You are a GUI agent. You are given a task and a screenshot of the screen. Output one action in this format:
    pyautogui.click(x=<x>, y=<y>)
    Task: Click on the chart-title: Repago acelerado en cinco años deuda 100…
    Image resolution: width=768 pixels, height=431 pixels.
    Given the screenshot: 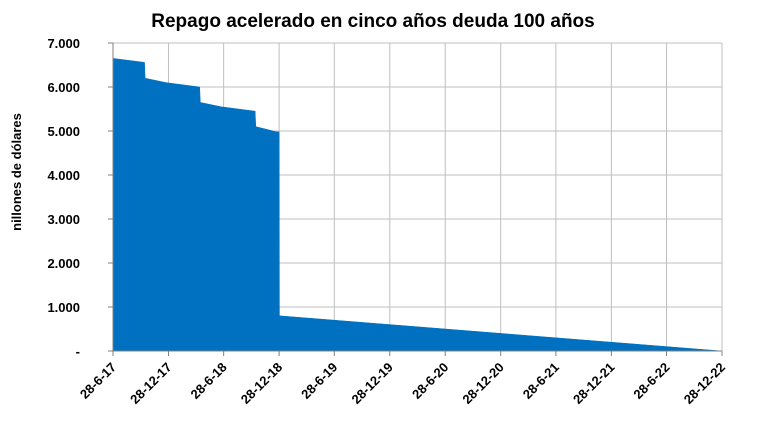 What is the action you would take?
    pyautogui.click(x=373, y=21)
    